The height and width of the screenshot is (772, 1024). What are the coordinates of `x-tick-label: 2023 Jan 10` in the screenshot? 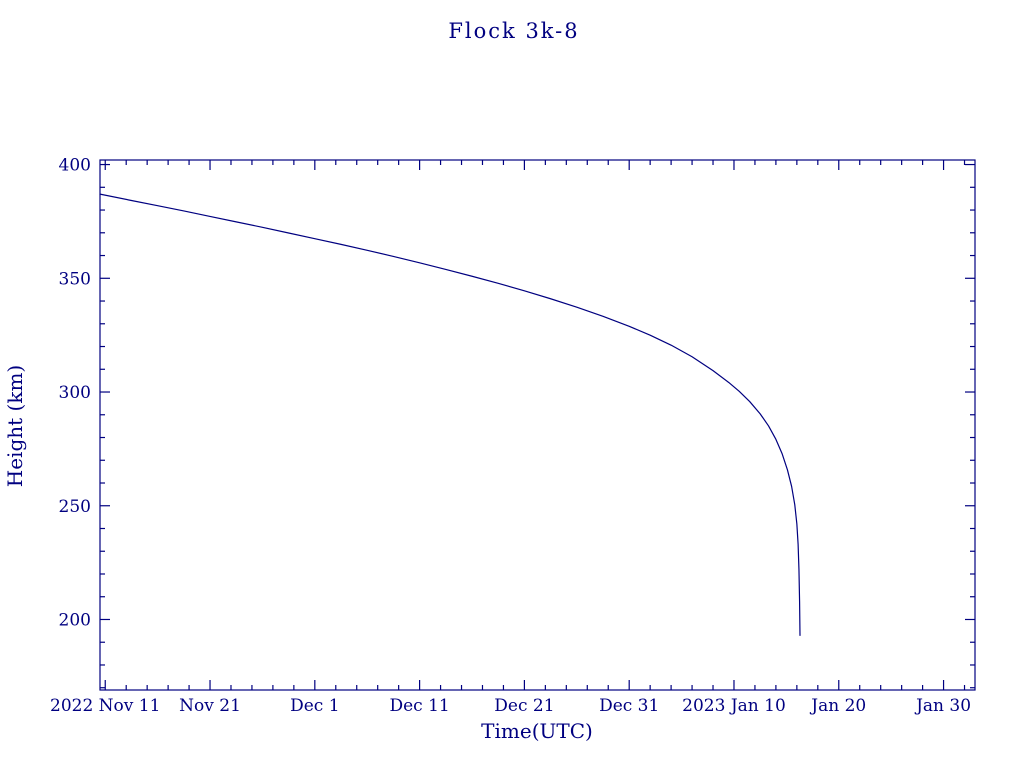 It's located at (734, 706).